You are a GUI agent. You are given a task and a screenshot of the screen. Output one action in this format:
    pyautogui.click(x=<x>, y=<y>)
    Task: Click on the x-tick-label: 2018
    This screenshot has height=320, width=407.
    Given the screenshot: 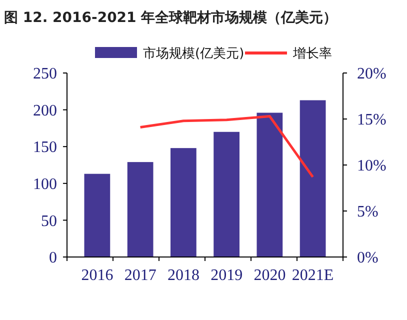 What is the action you would take?
    pyautogui.click(x=183, y=275)
    